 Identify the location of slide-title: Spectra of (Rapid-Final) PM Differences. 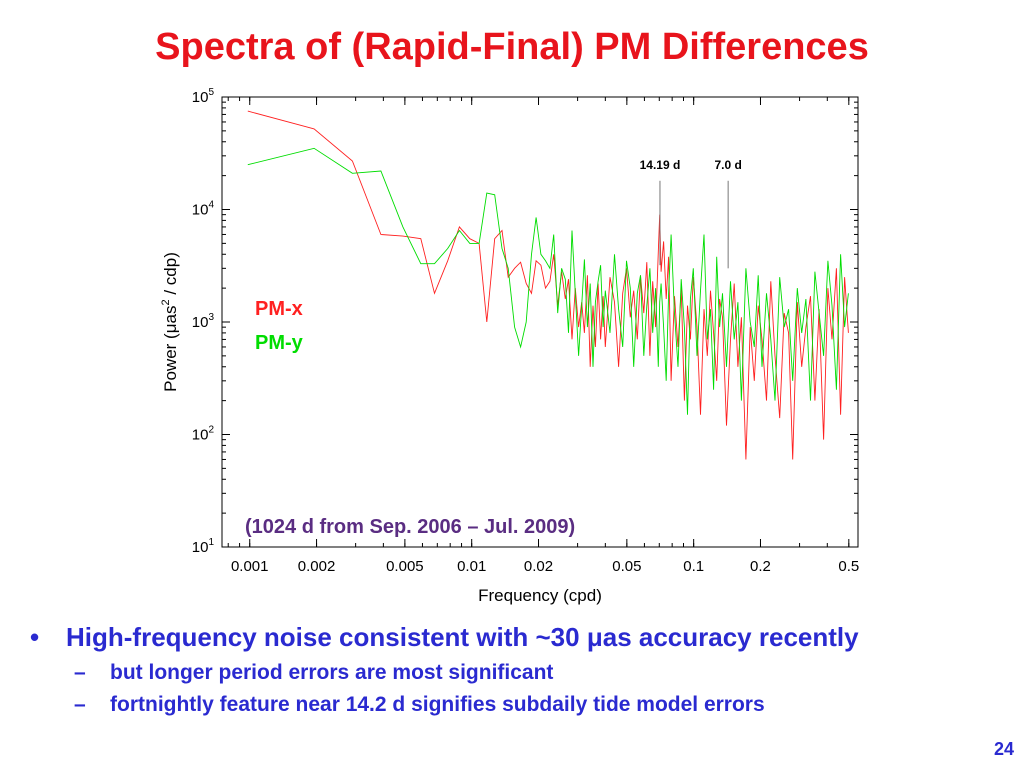
(512, 47).